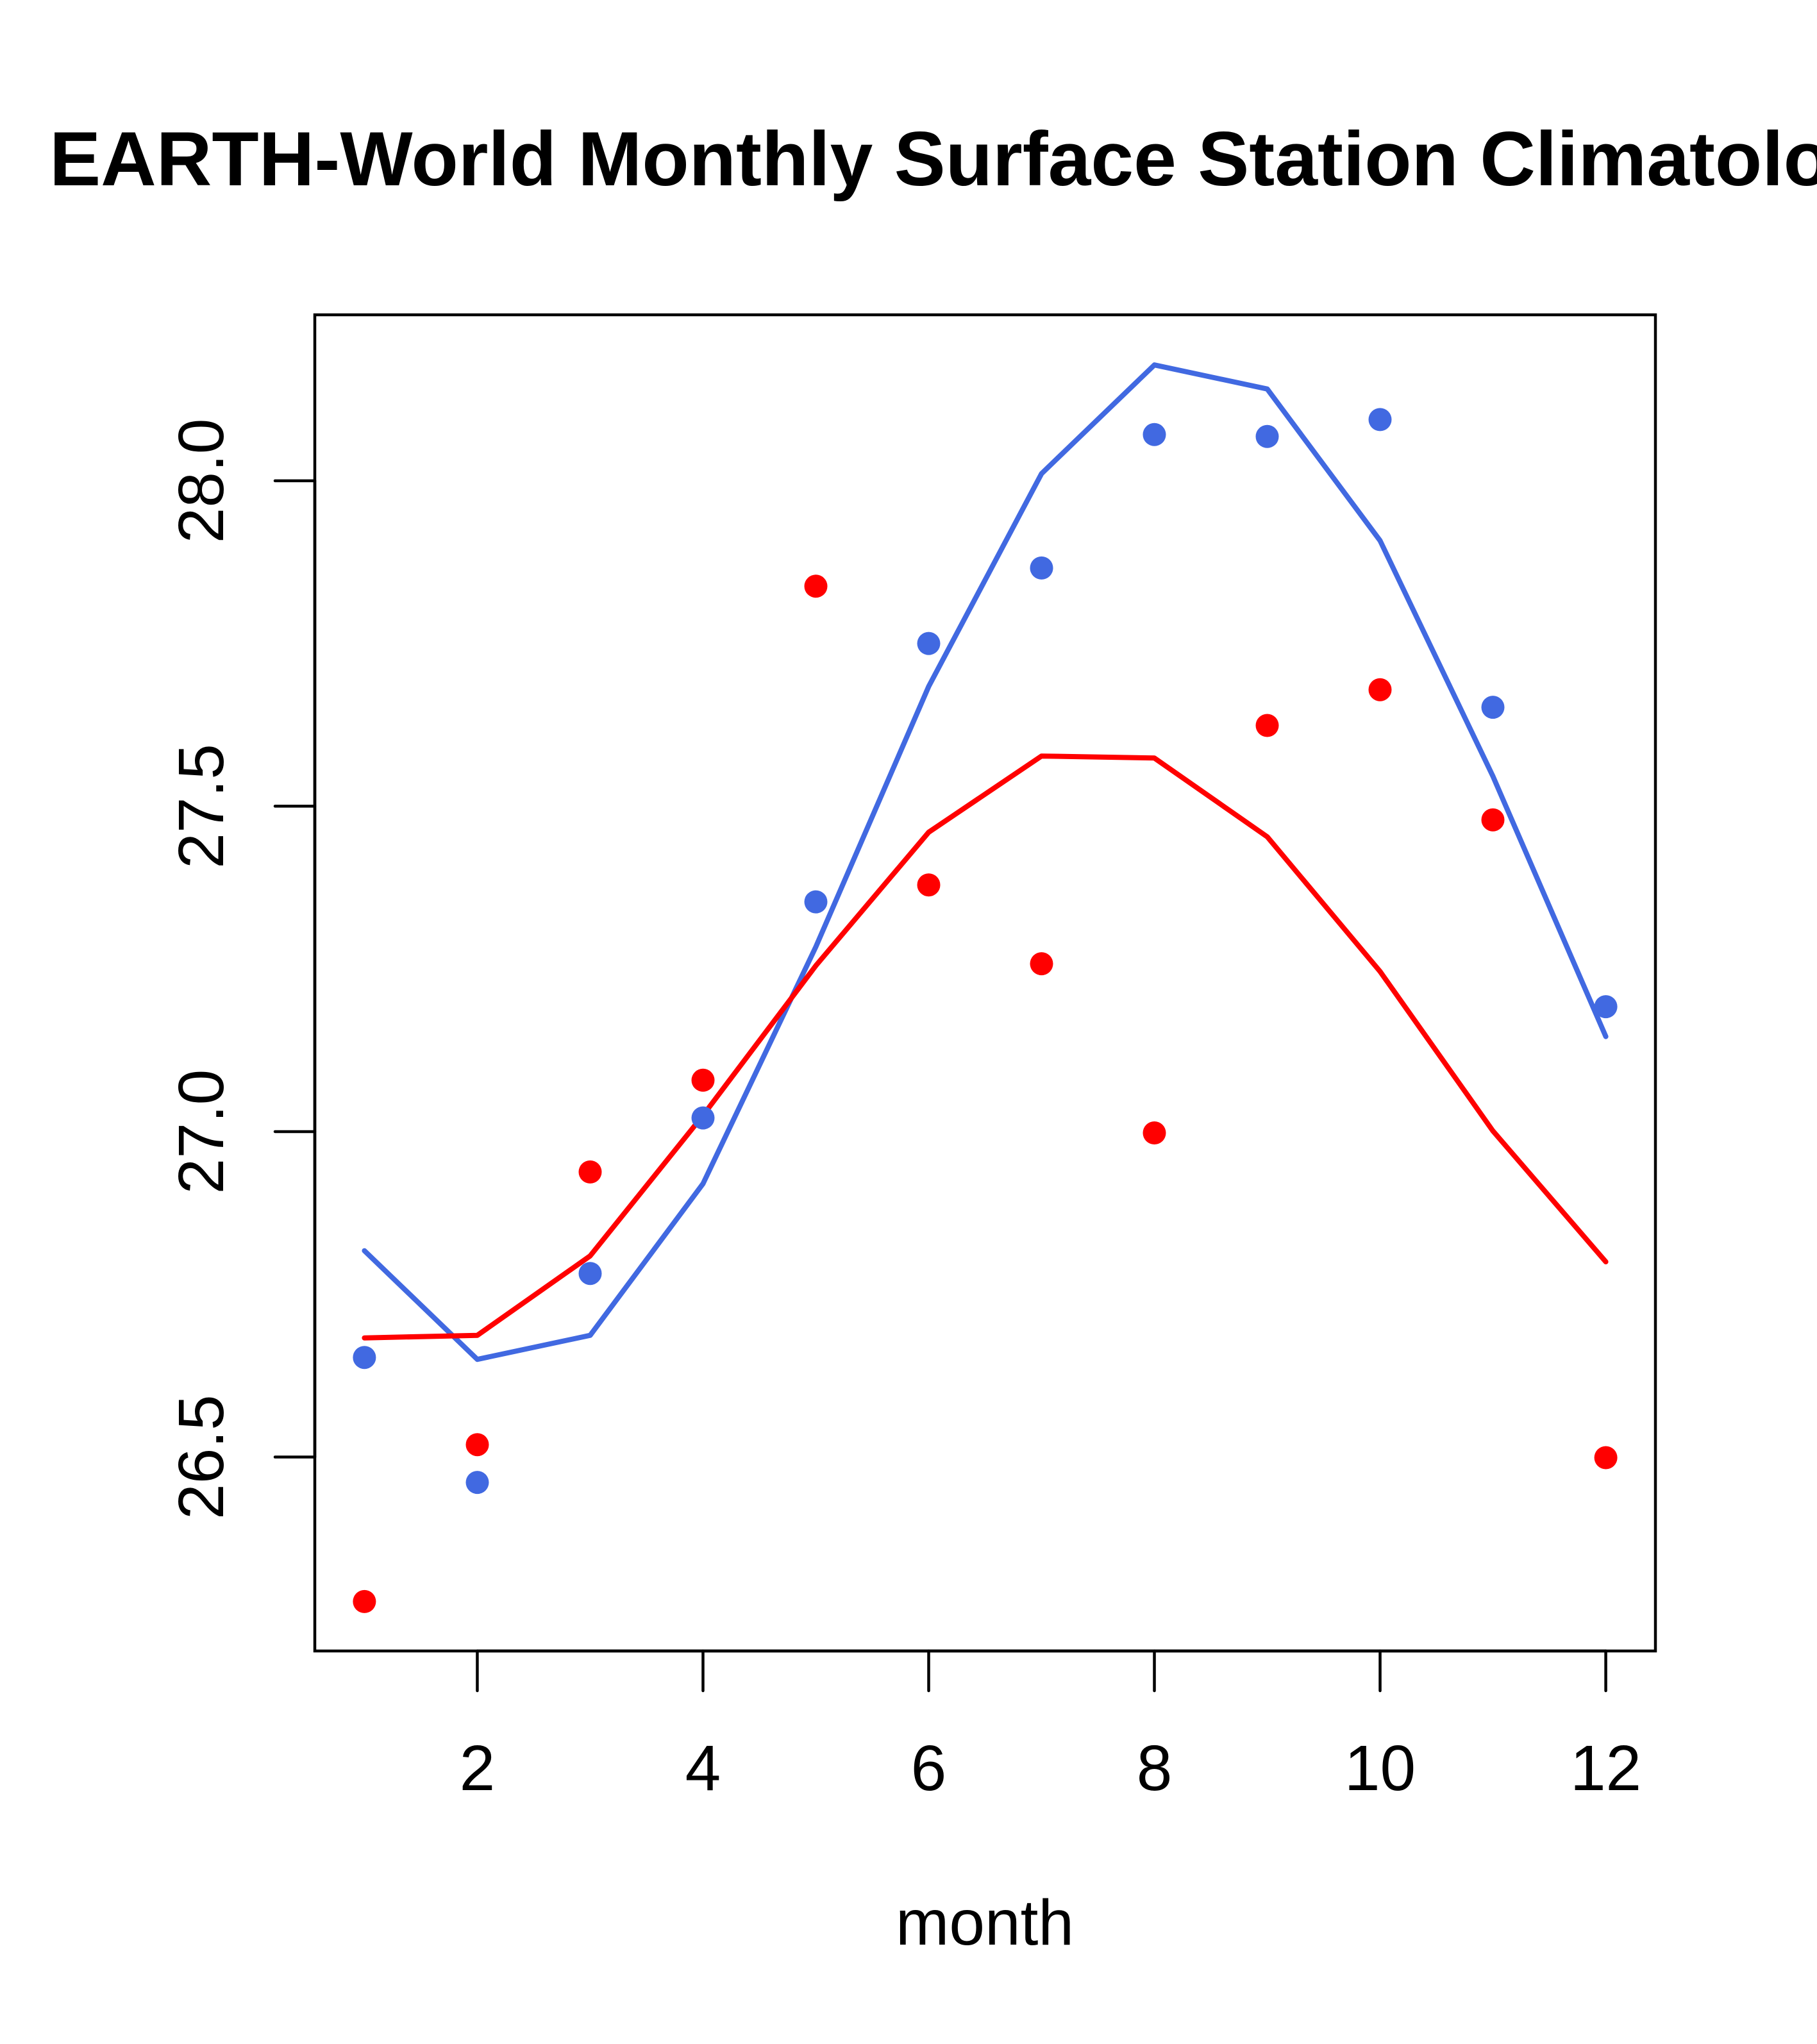  I want to click on x-axis: 2 4 6 8 10 12, so click(1050, 1727).